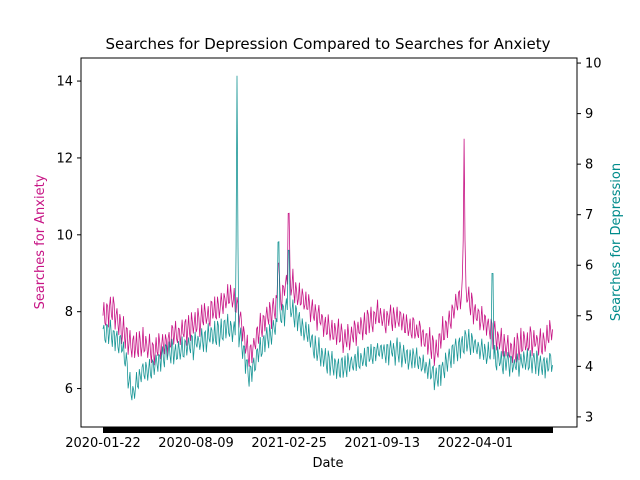  Describe the element at coordinates (64, 158) in the screenshot. I see `left-y-tick-label: 12` at that location.